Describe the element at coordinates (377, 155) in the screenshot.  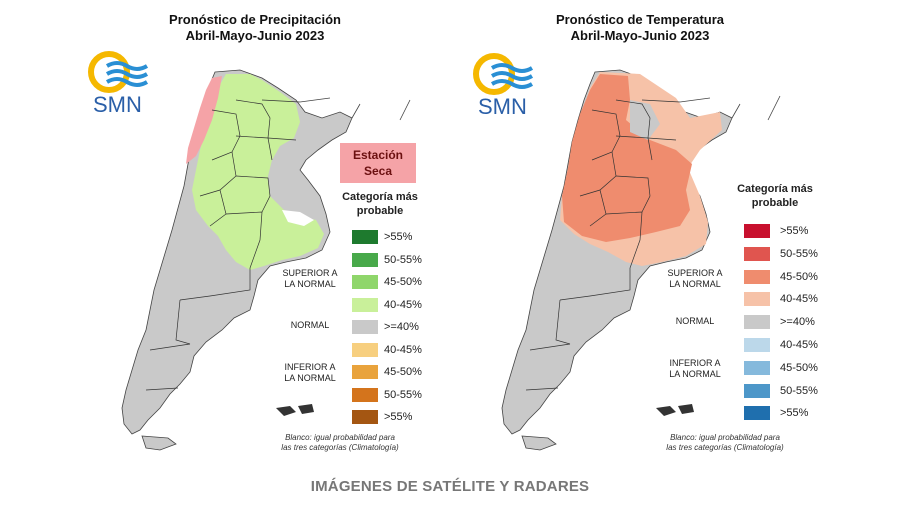
I see `badge-line1: Estación` at that location.